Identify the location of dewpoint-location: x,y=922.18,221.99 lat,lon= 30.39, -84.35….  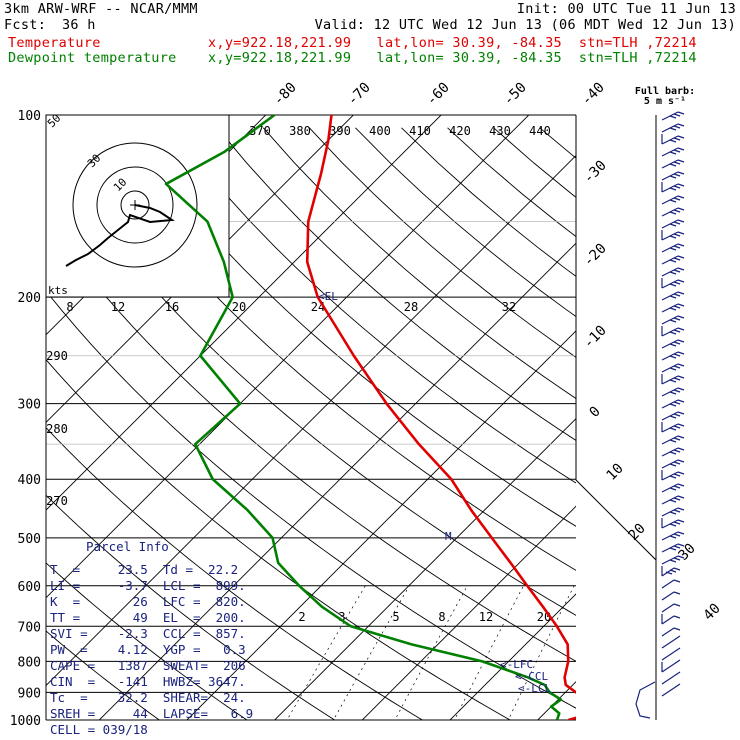
(452, 58).